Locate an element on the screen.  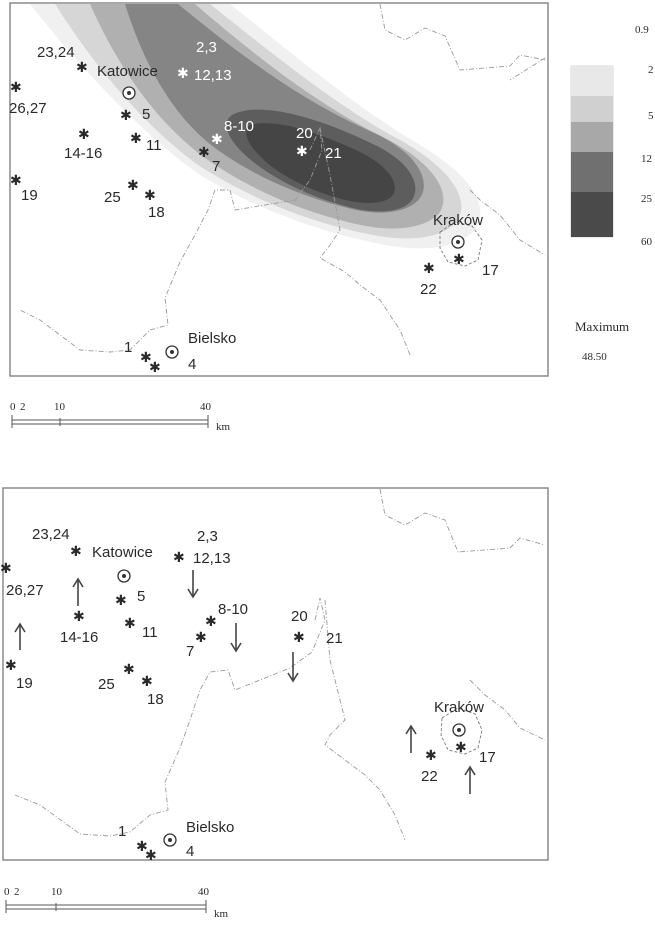
top-scale-bar: 0 2 10 40 km is located at coordinates (120, 417).